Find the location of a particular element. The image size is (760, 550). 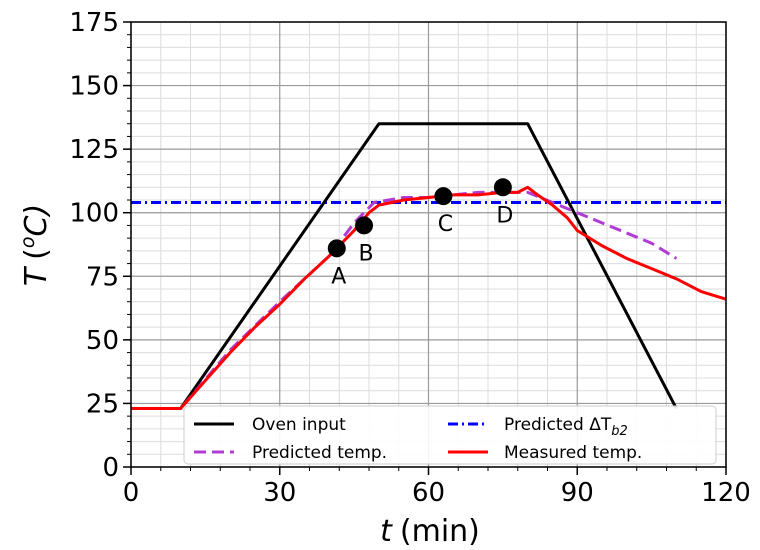

data-point-c is located at coordinates (443, 196).